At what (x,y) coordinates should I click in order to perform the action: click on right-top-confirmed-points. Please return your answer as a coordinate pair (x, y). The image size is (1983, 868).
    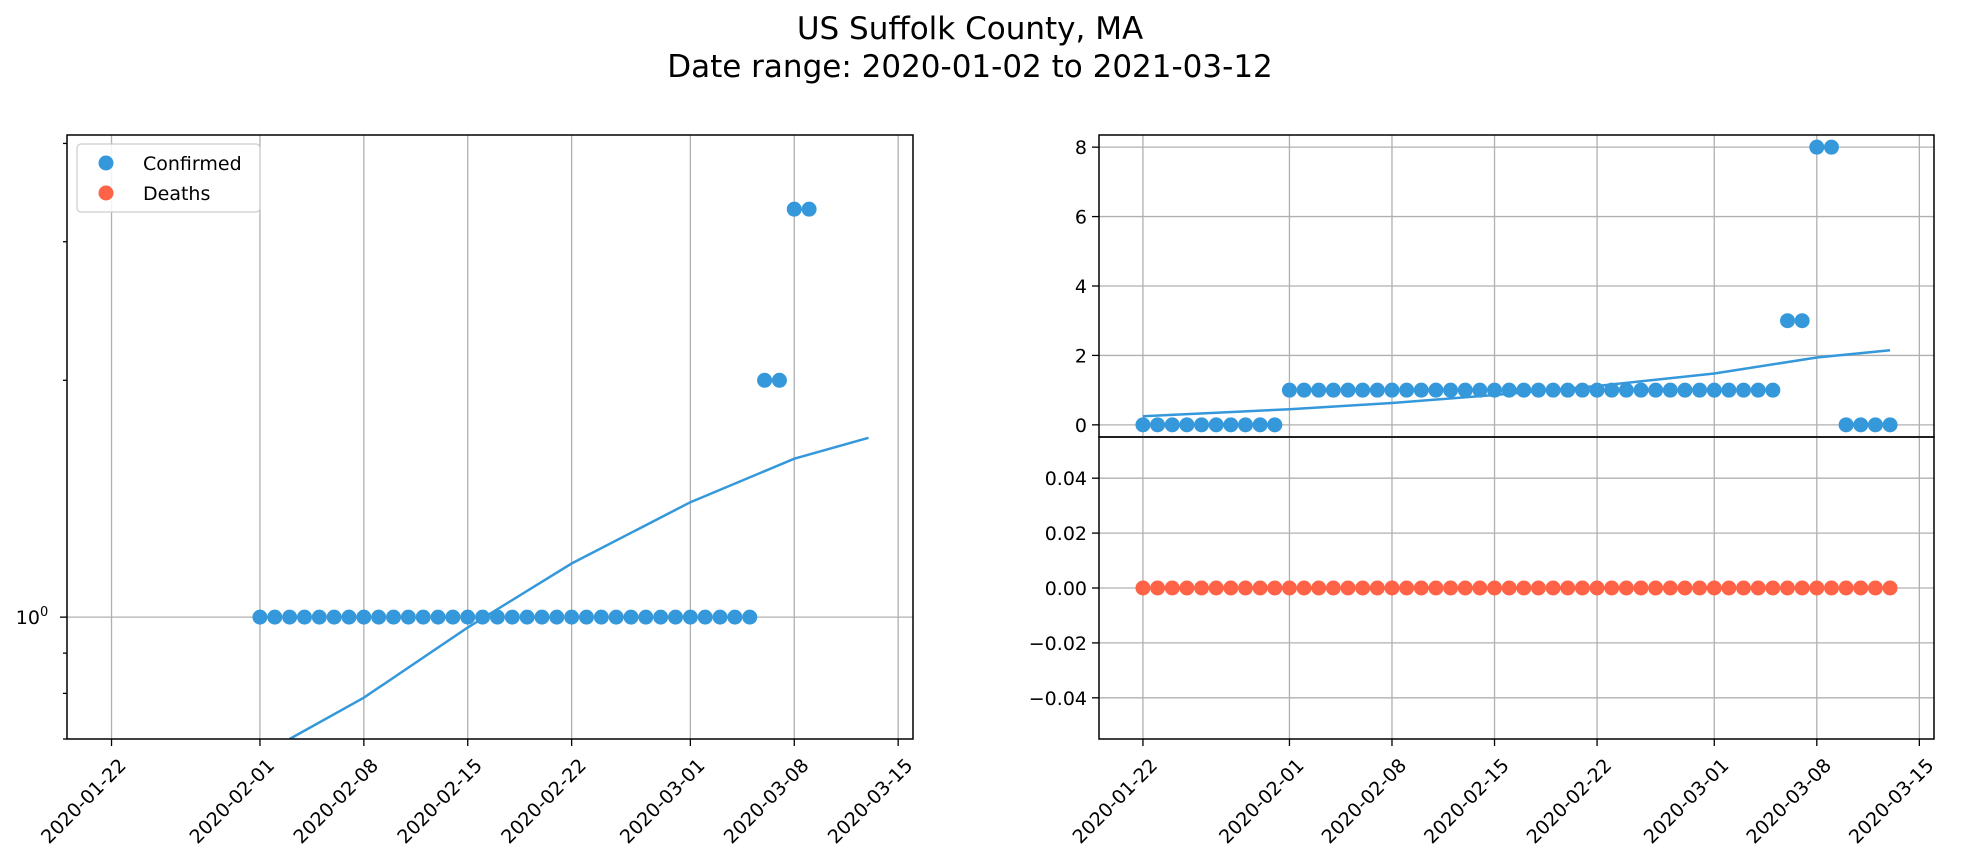
    Looking at the image, I should click on (1516, 286).